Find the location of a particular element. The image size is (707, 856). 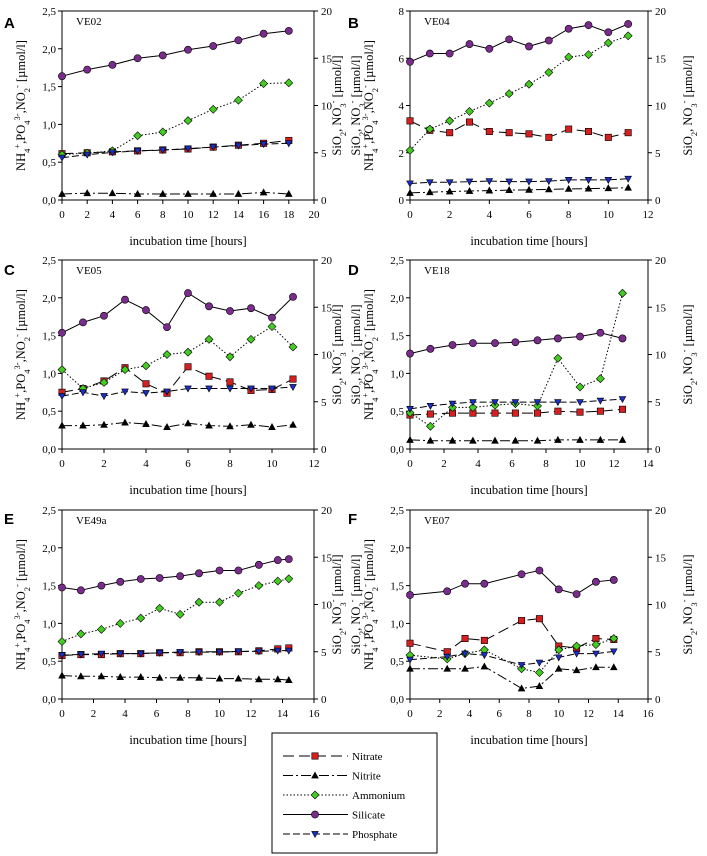

y-right-tick-label: 20 is located at coordinates (327, 261).